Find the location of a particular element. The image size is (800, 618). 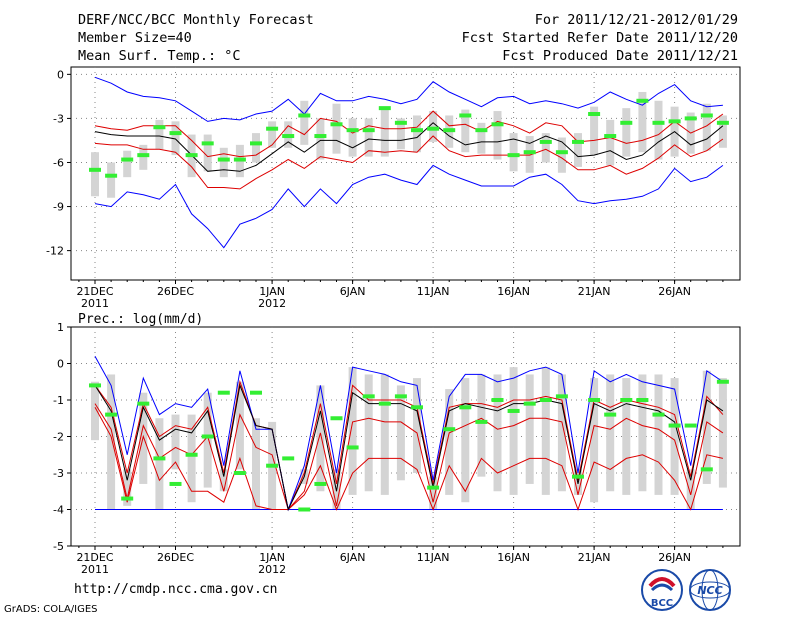

member-size-label: Member Size=40 is located at coordinates (135, 38).